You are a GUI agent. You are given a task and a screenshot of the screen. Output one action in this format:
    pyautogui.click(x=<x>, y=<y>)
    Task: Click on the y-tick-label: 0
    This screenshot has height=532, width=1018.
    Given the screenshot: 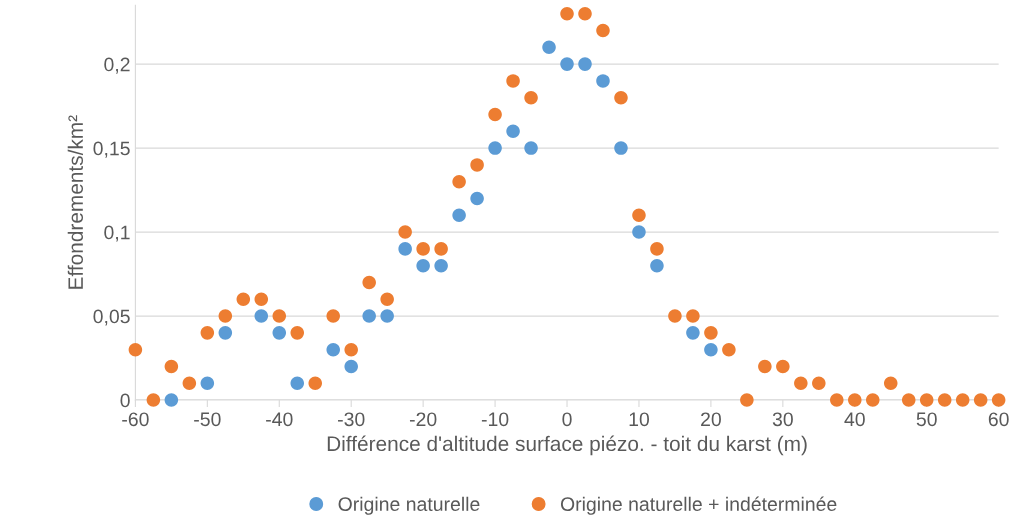 What is the action you would take?
    pyautogui.click(x=125, y=400)
    